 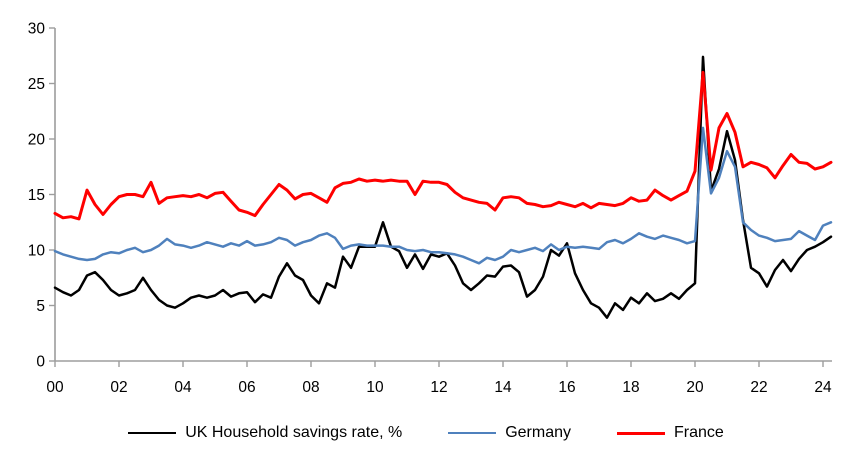 I want to click on uk-line-swatch, so click(x=152, y=433).